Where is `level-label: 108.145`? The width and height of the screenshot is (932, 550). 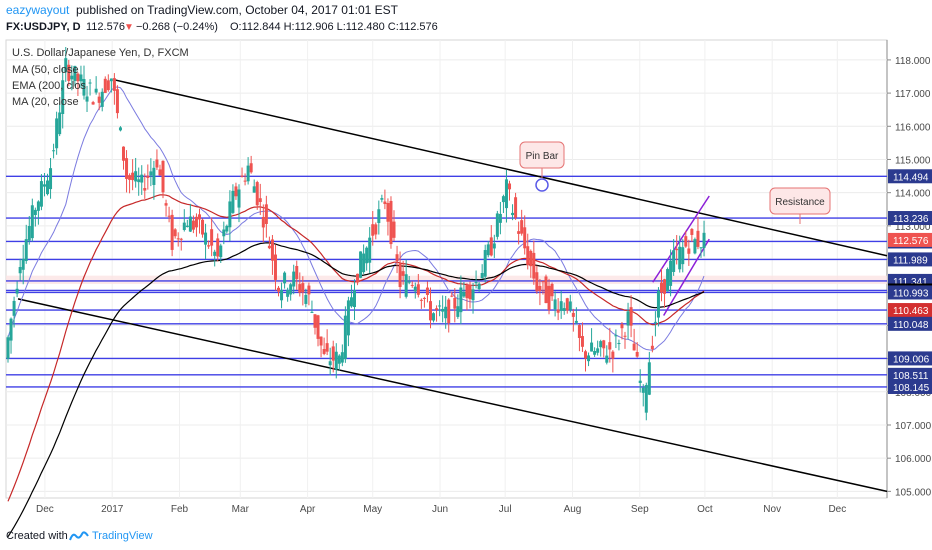
level-label: 108.145 is located at coordinates (910, 386).